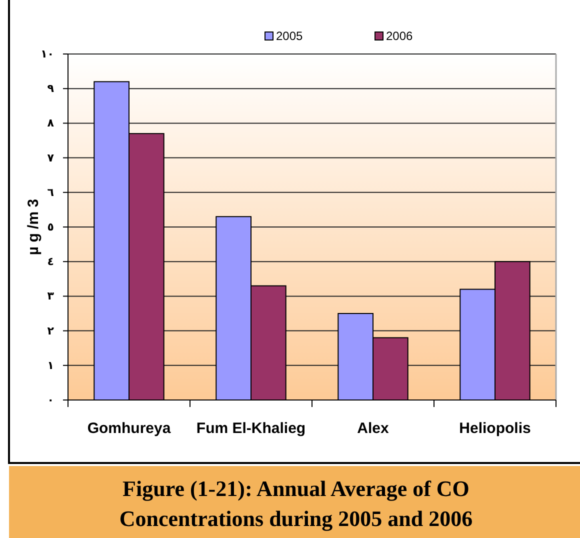 This screenshot has height=538, width=580. I want to click on y-tick-label: ١, so click(50, 365).